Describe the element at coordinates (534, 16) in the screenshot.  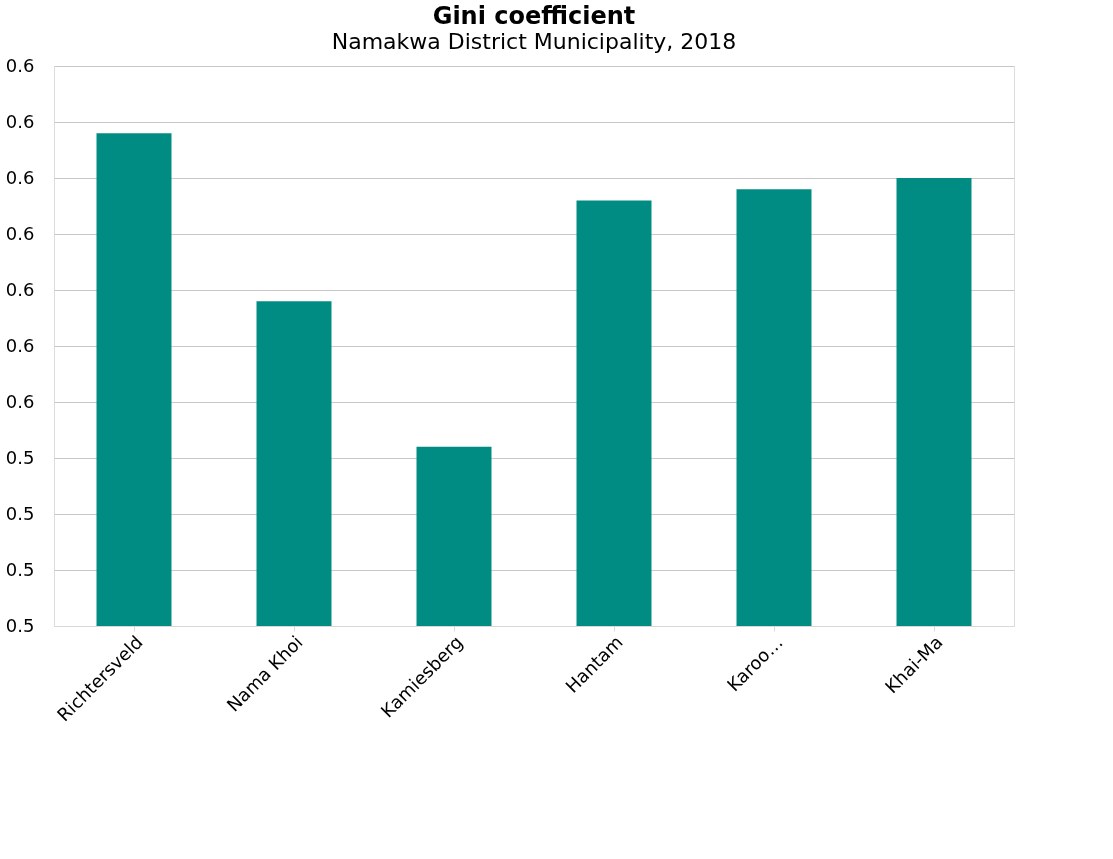
I see `chart-title: Gini coefficient` at that location.